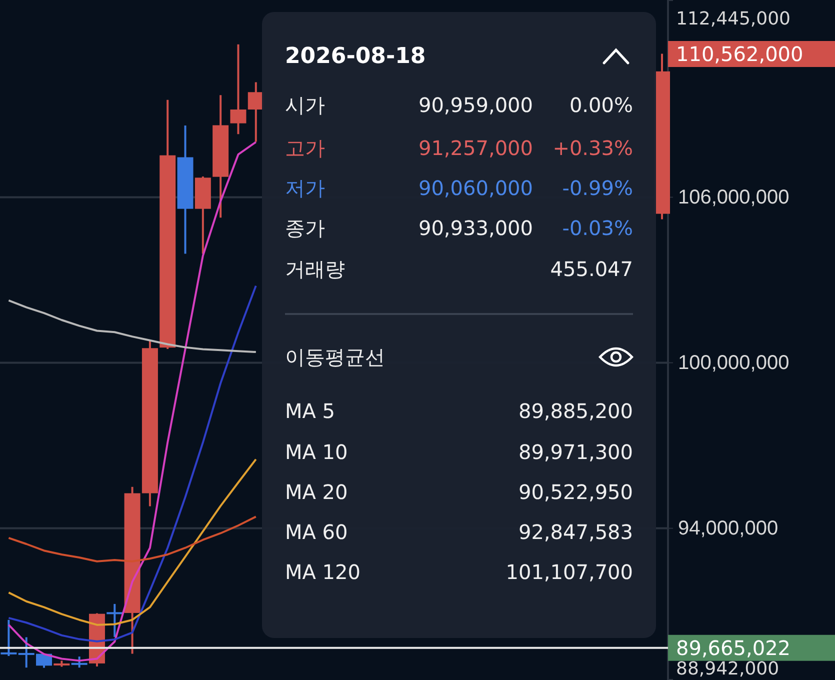  What do you see at coordinates (355, 56) in the screenshot?
I see `text: 2026-08-18` at bounding box center [355, 56].